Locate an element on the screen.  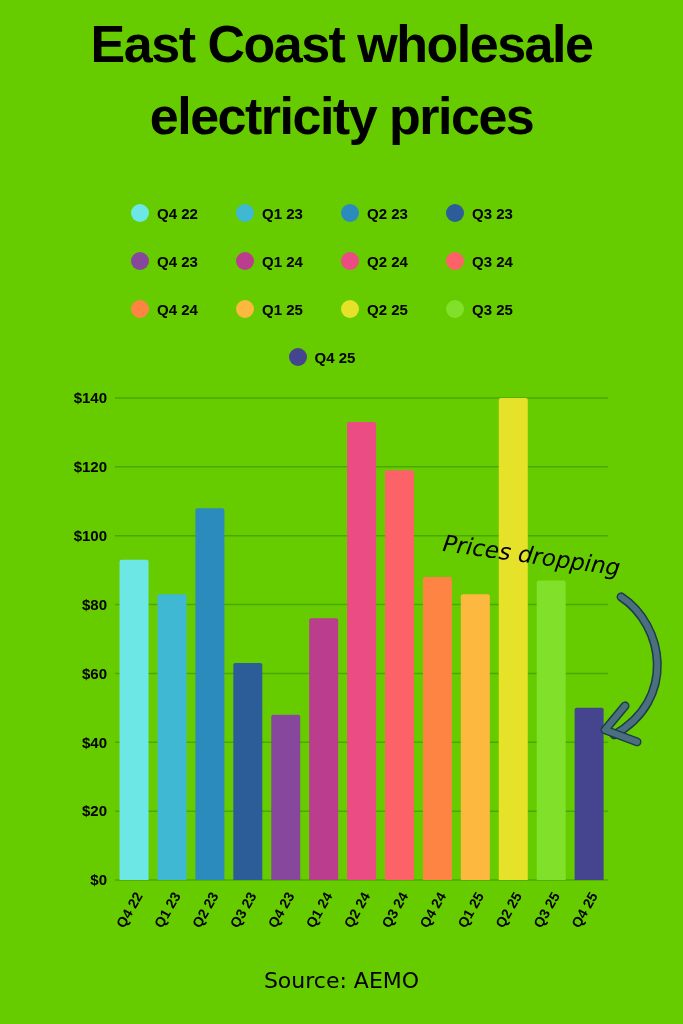
x-tick-label: Q2 24 is located at coordinates (357, 910).